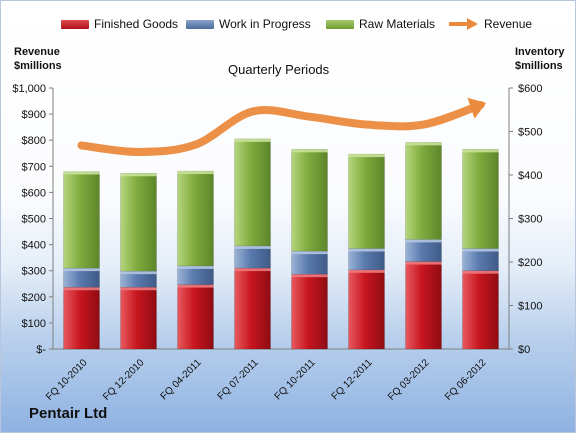 The image size is (576, 433). What do you see at coordinates (34, 167) in the screenshot?
I see `left-tick-label: $700` at bounding box center [34, 167].